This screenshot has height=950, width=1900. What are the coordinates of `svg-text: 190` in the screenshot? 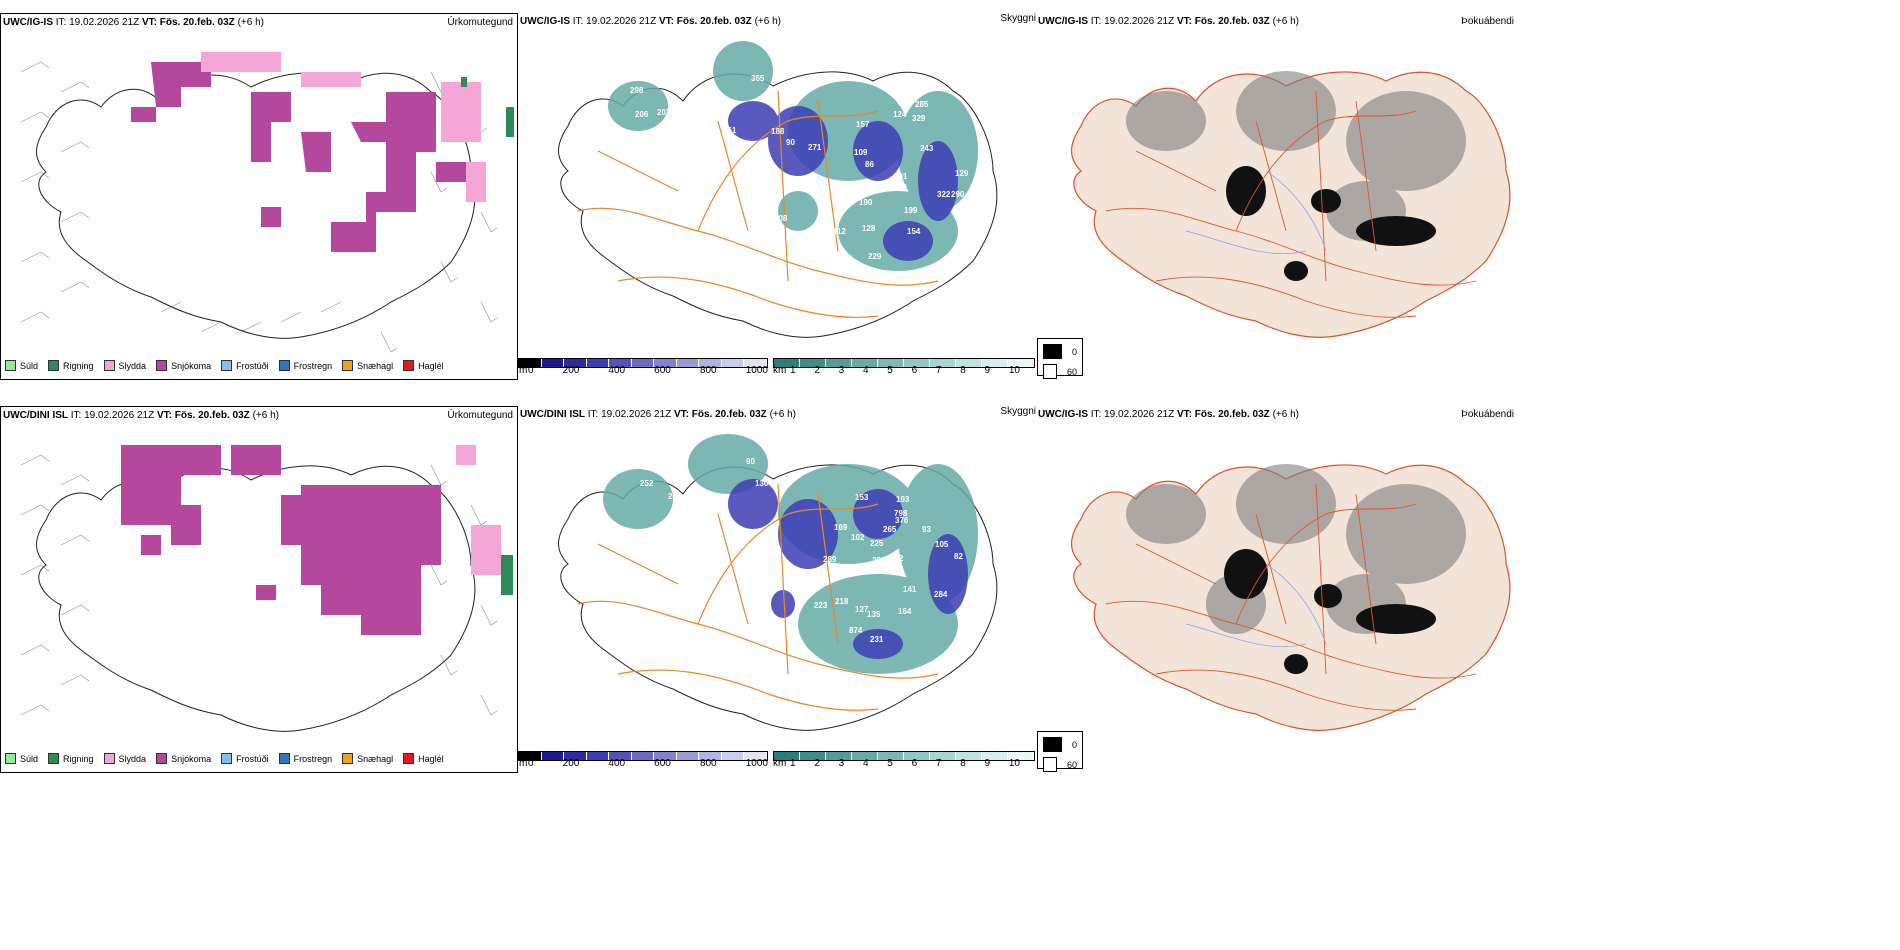 It's located at (866, 202).